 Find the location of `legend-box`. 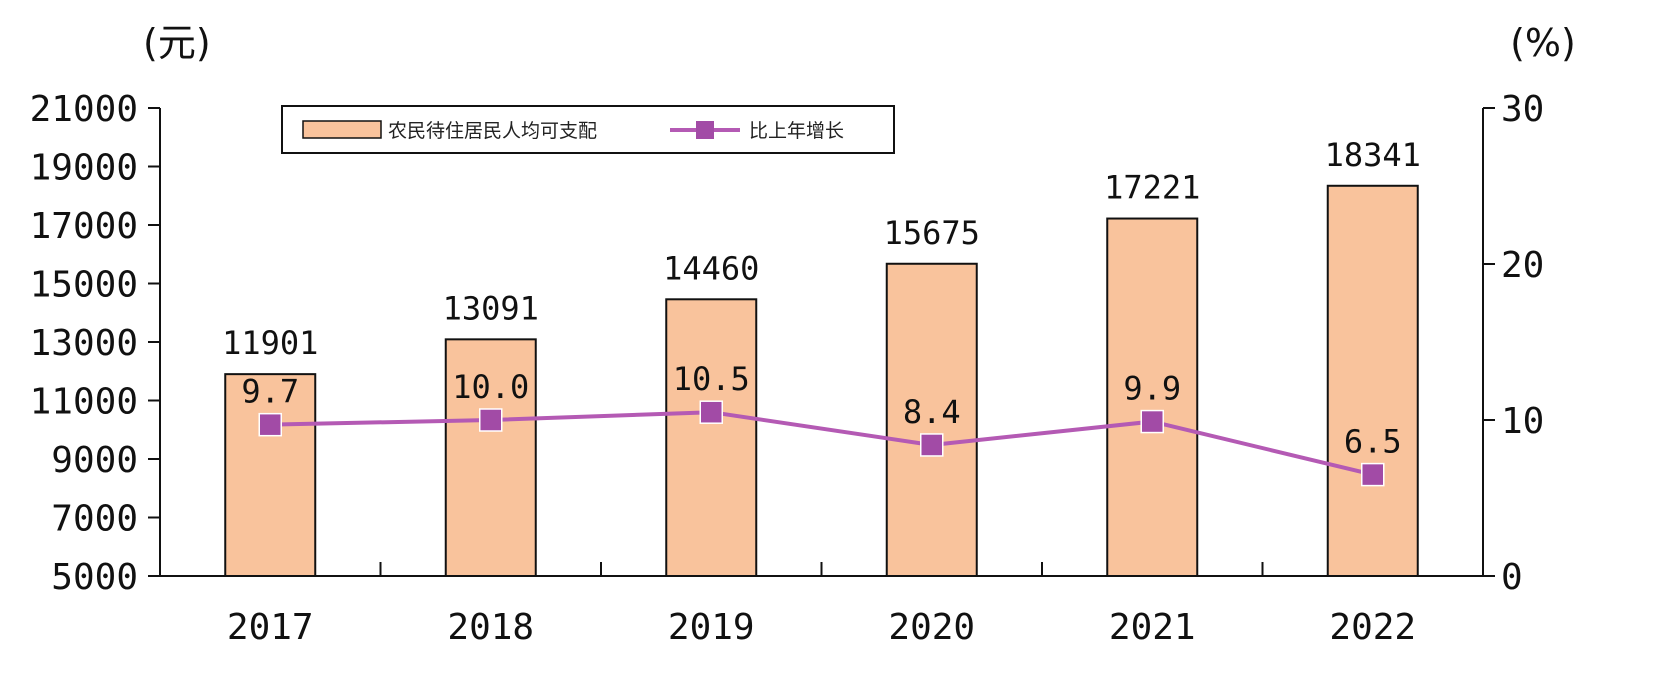

legend-box is located at coordinates (588, 129).